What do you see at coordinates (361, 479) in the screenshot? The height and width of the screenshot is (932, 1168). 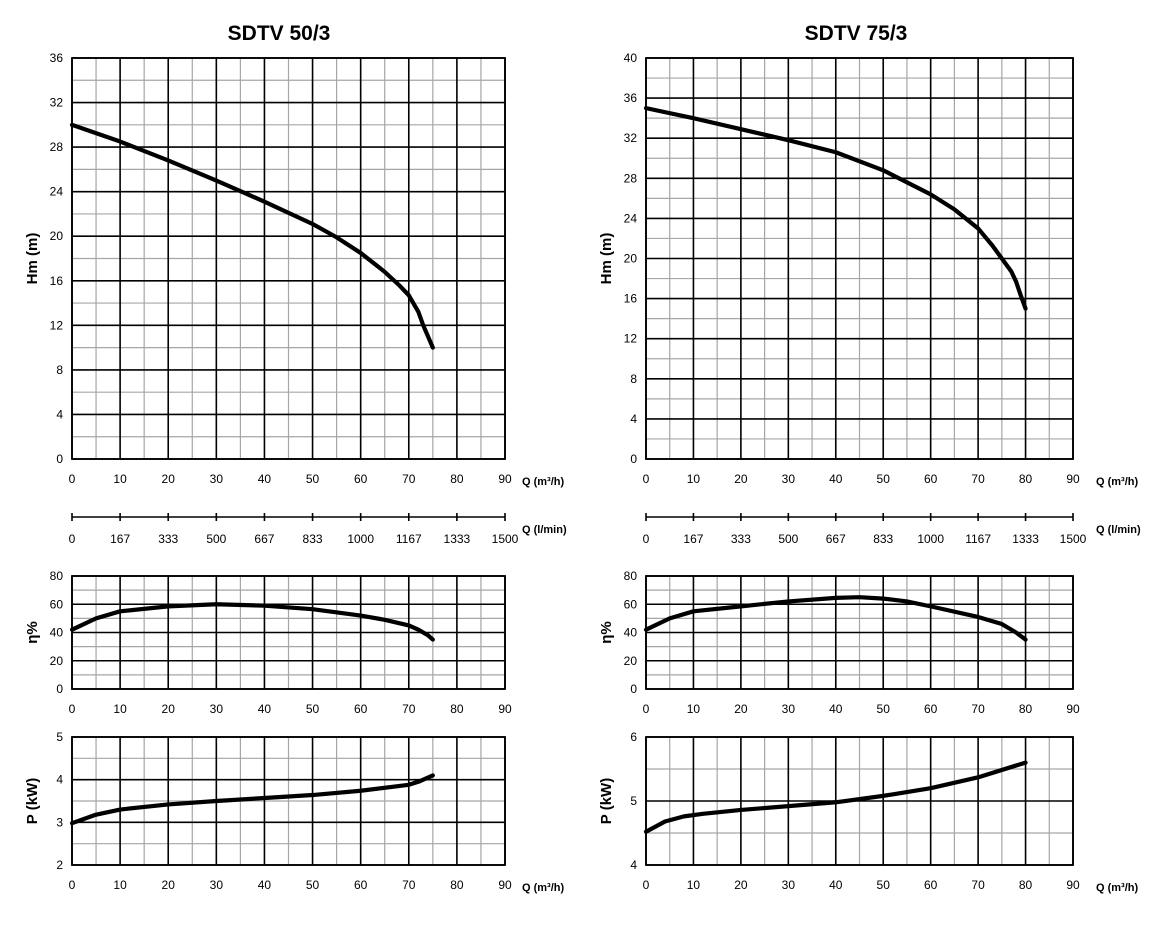 I see `left-head-x-tick-label: 60` at bounding box center [361, 479].